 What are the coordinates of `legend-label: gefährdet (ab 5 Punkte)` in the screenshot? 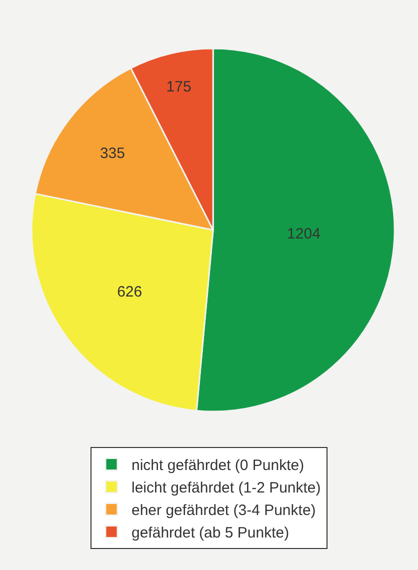 It's located at (211, 533).